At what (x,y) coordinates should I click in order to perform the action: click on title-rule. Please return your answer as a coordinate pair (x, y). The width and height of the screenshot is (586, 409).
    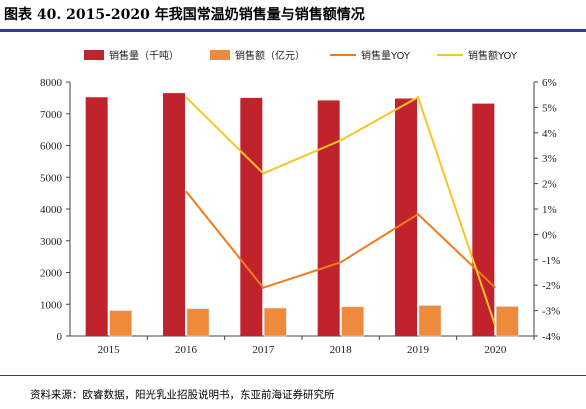
    Looking at the image, I should click on (293, 30).